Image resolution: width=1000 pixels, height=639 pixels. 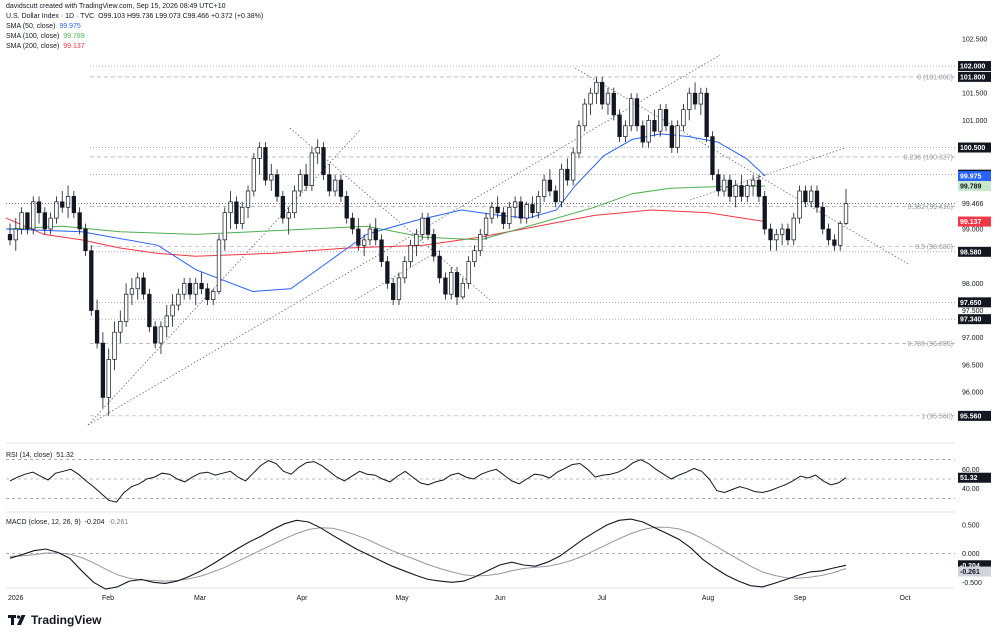 What do you see at coordinates (29, 455) in the screenshot?
I see `rsi-label: RSI (14, close)` at bounding box center [29, 455].